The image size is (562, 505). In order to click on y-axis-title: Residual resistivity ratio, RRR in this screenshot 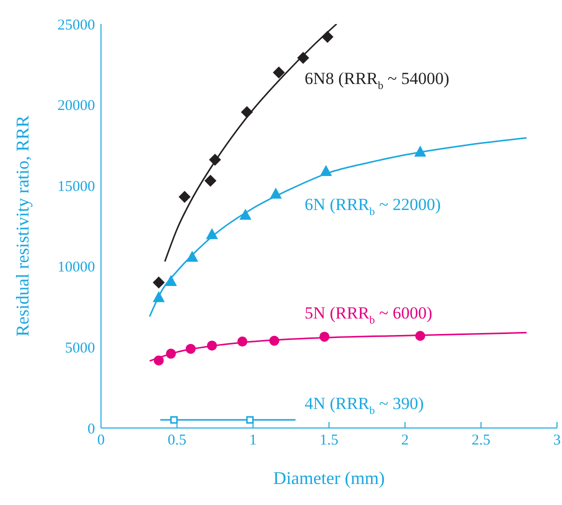, I will do `click(22, 226)`.